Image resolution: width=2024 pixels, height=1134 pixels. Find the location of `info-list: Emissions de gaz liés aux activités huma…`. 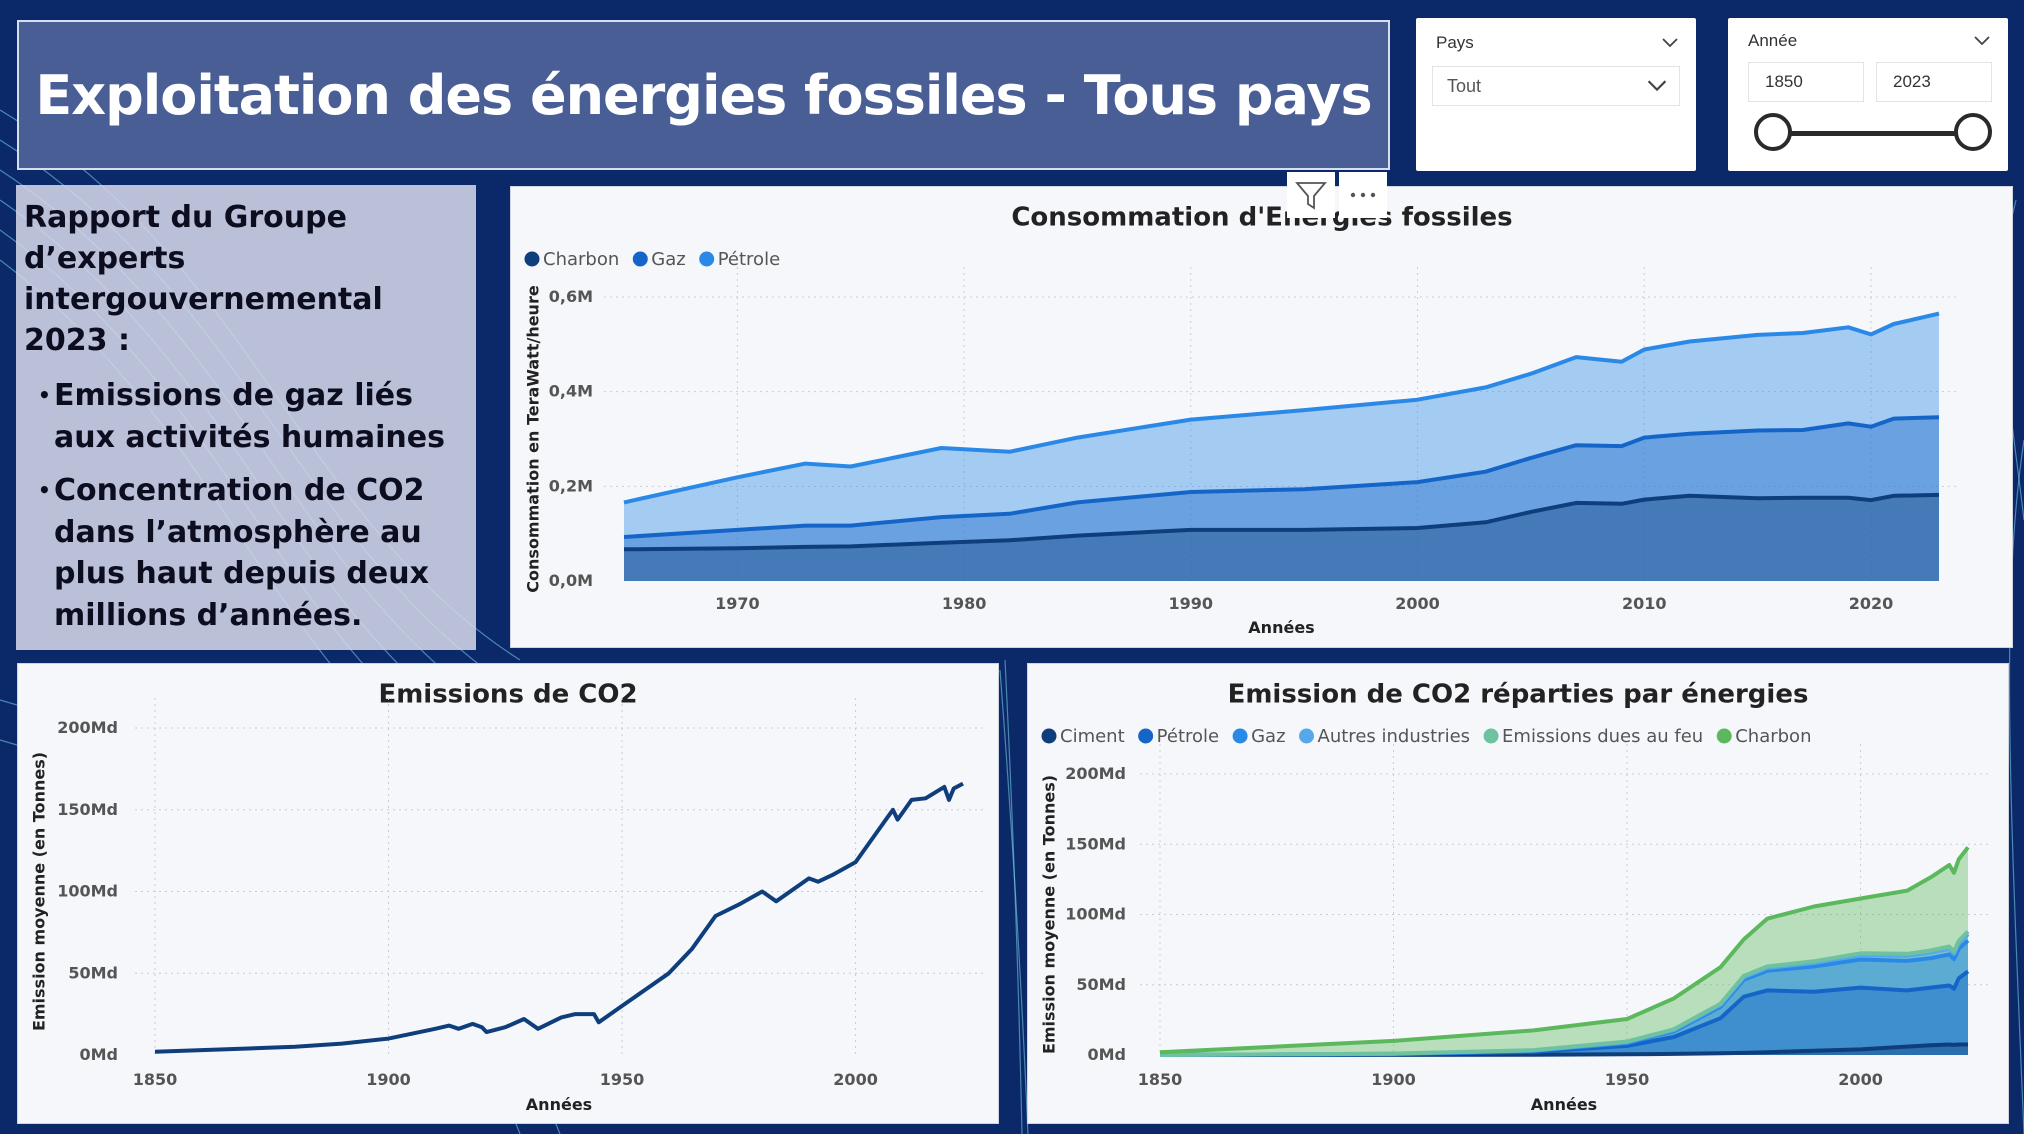

info-list: Emissions de gaz liés aux activités huma… is located at coordinates (245, 505).